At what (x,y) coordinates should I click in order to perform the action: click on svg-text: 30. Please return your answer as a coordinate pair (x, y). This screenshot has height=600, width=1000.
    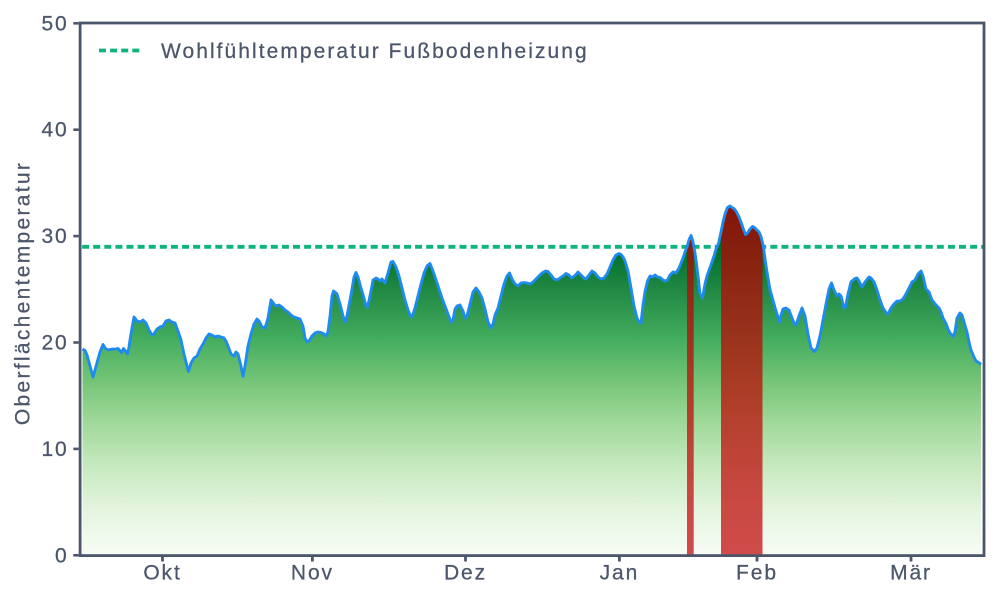
    Looking at the image, I should click on (55, 236).